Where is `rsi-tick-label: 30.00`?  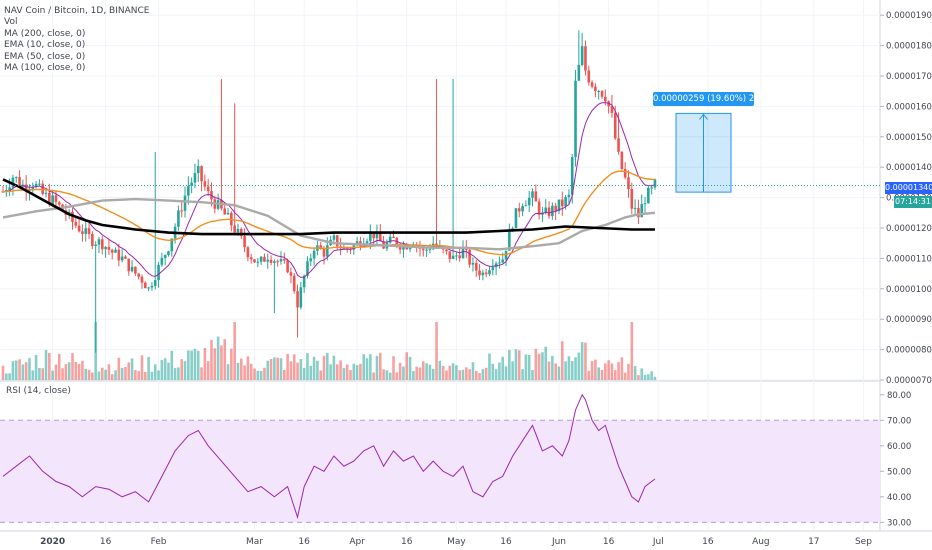
rsi-tick-label: 30.00 is located at coordinates (899, 523).